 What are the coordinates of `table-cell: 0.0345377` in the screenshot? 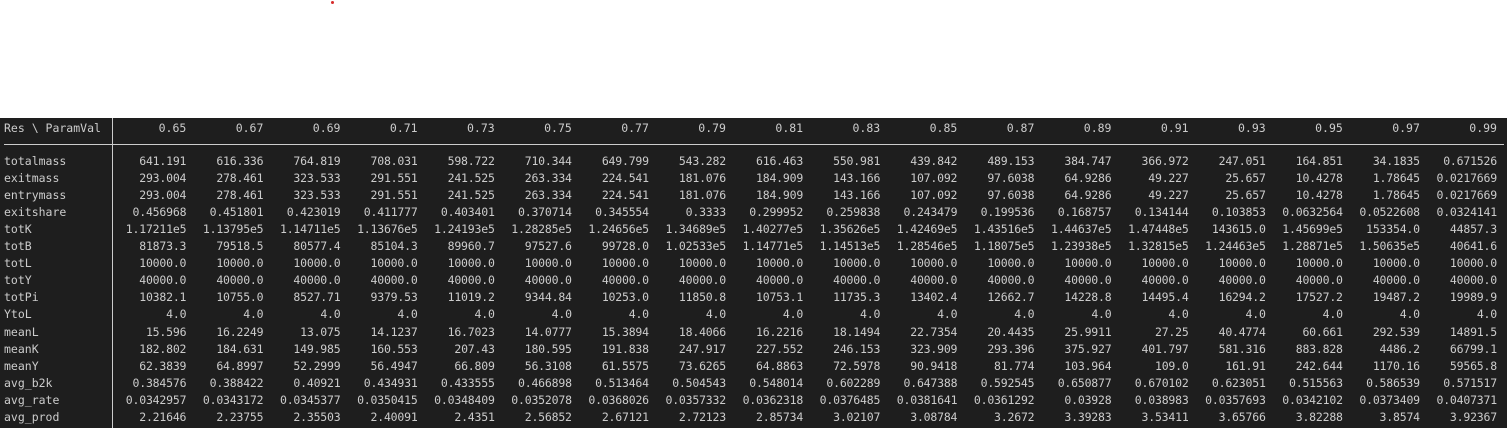 It's located at (310, 399).